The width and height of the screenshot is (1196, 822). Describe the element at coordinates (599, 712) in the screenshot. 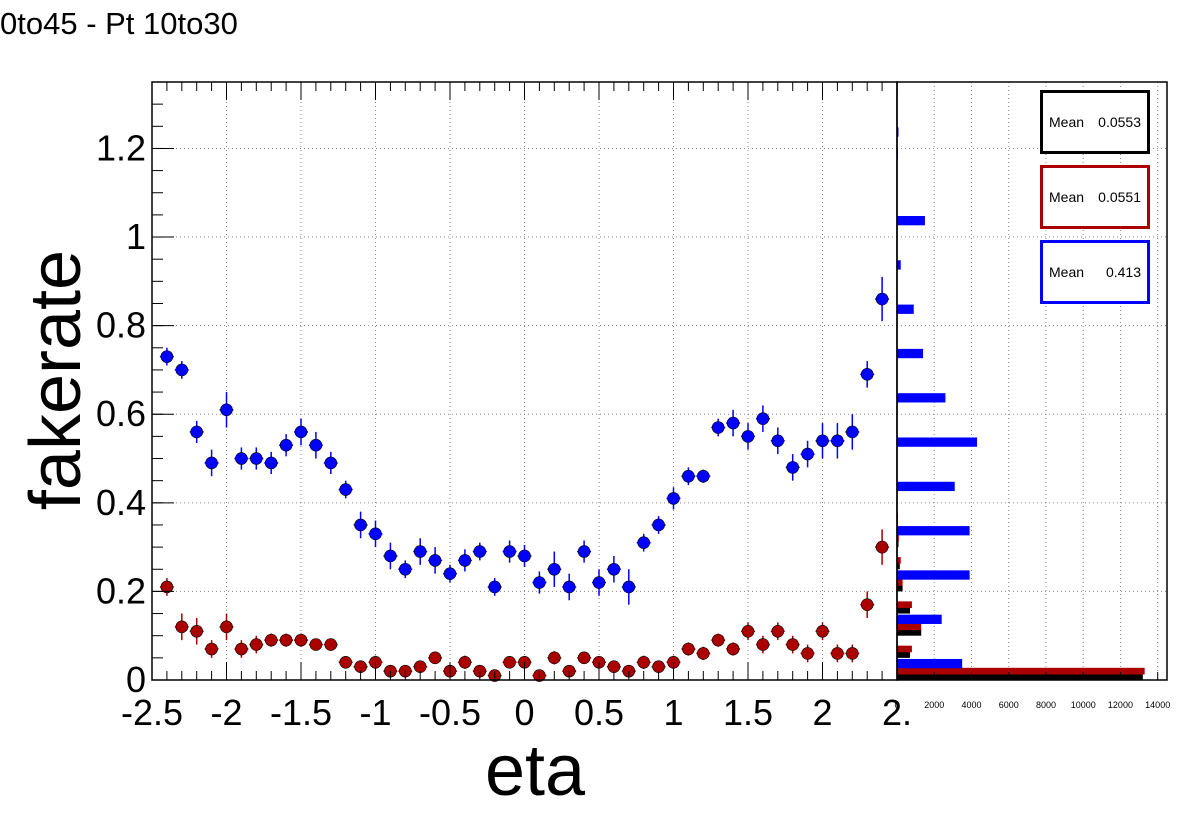

I see `x-tick-label: 0.5` at that location.